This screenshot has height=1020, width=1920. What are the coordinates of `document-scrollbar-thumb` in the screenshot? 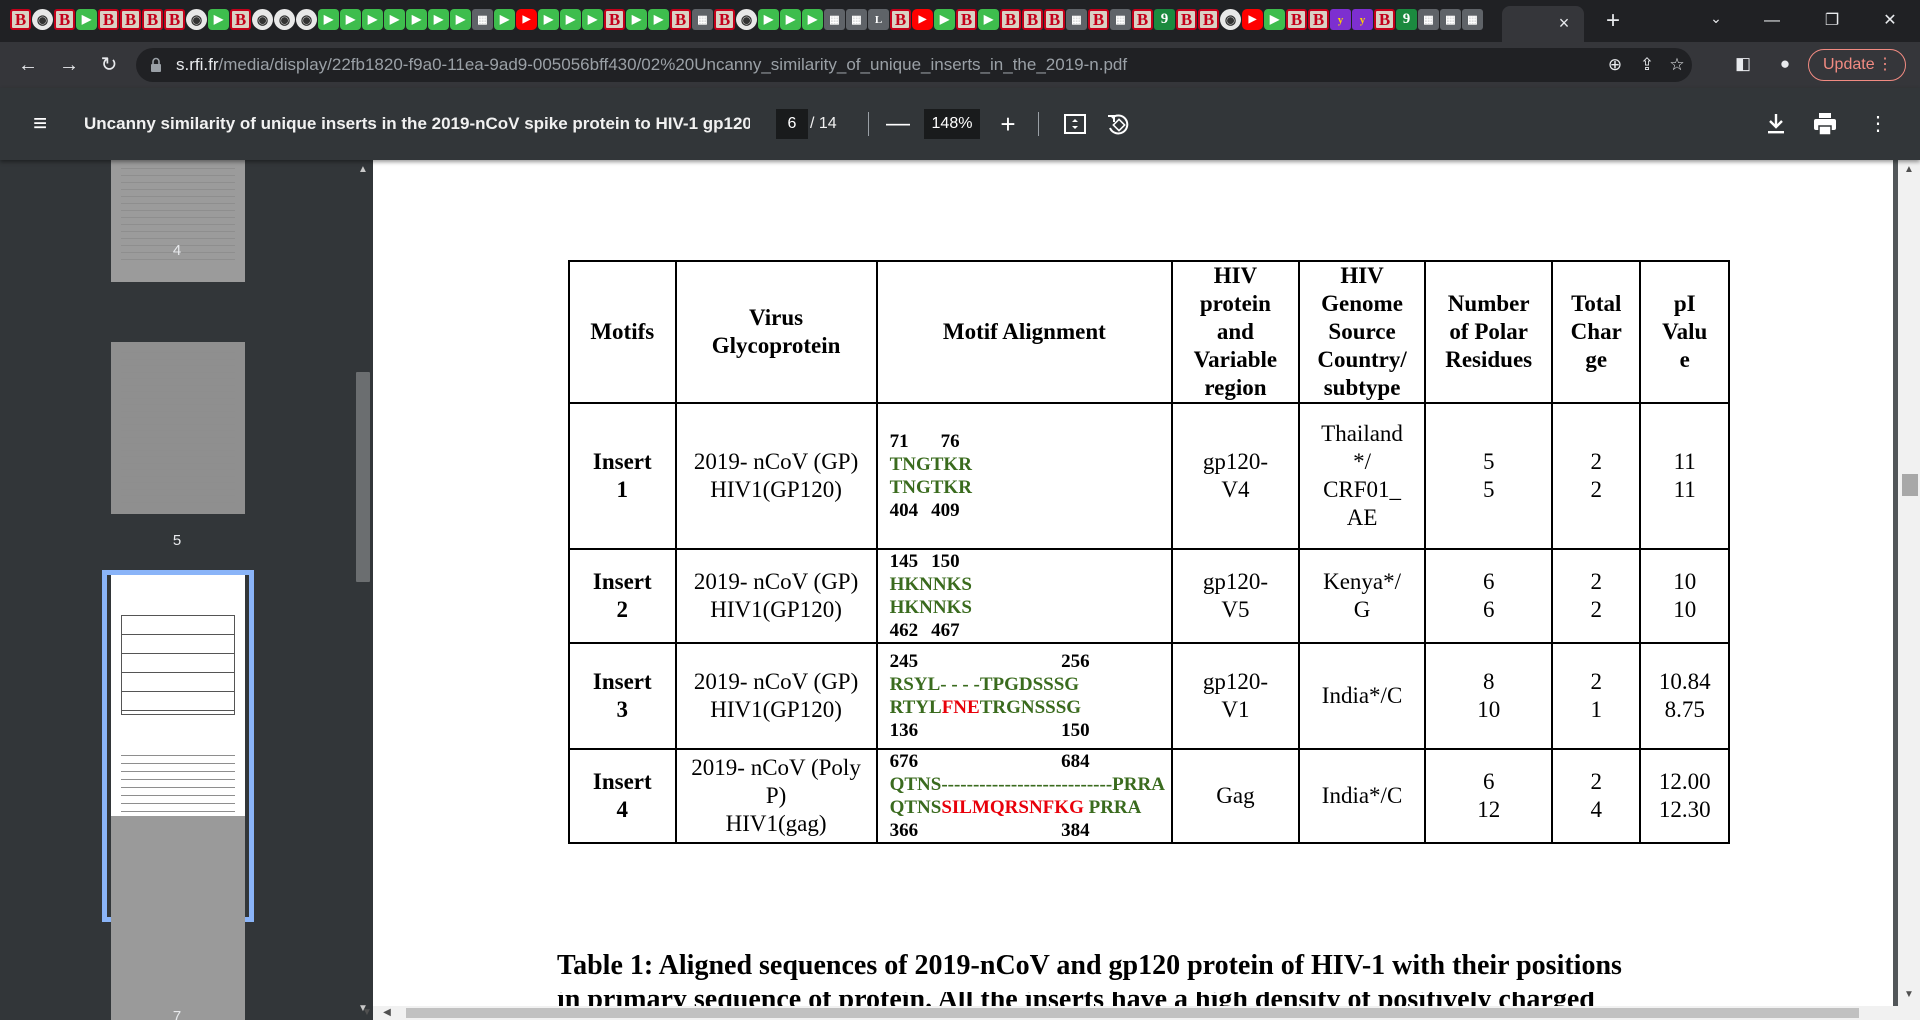 It's located at (1910, 485).